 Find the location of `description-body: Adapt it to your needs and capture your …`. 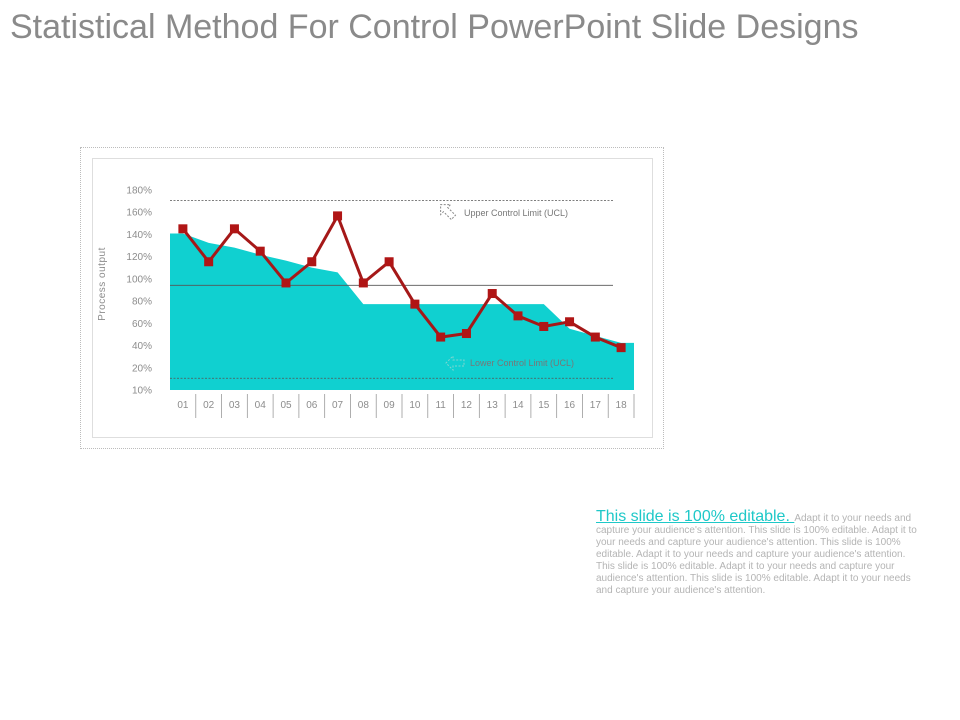

description-body: Adapt it to your needs and capture your … is located at coordinates (756, 554).